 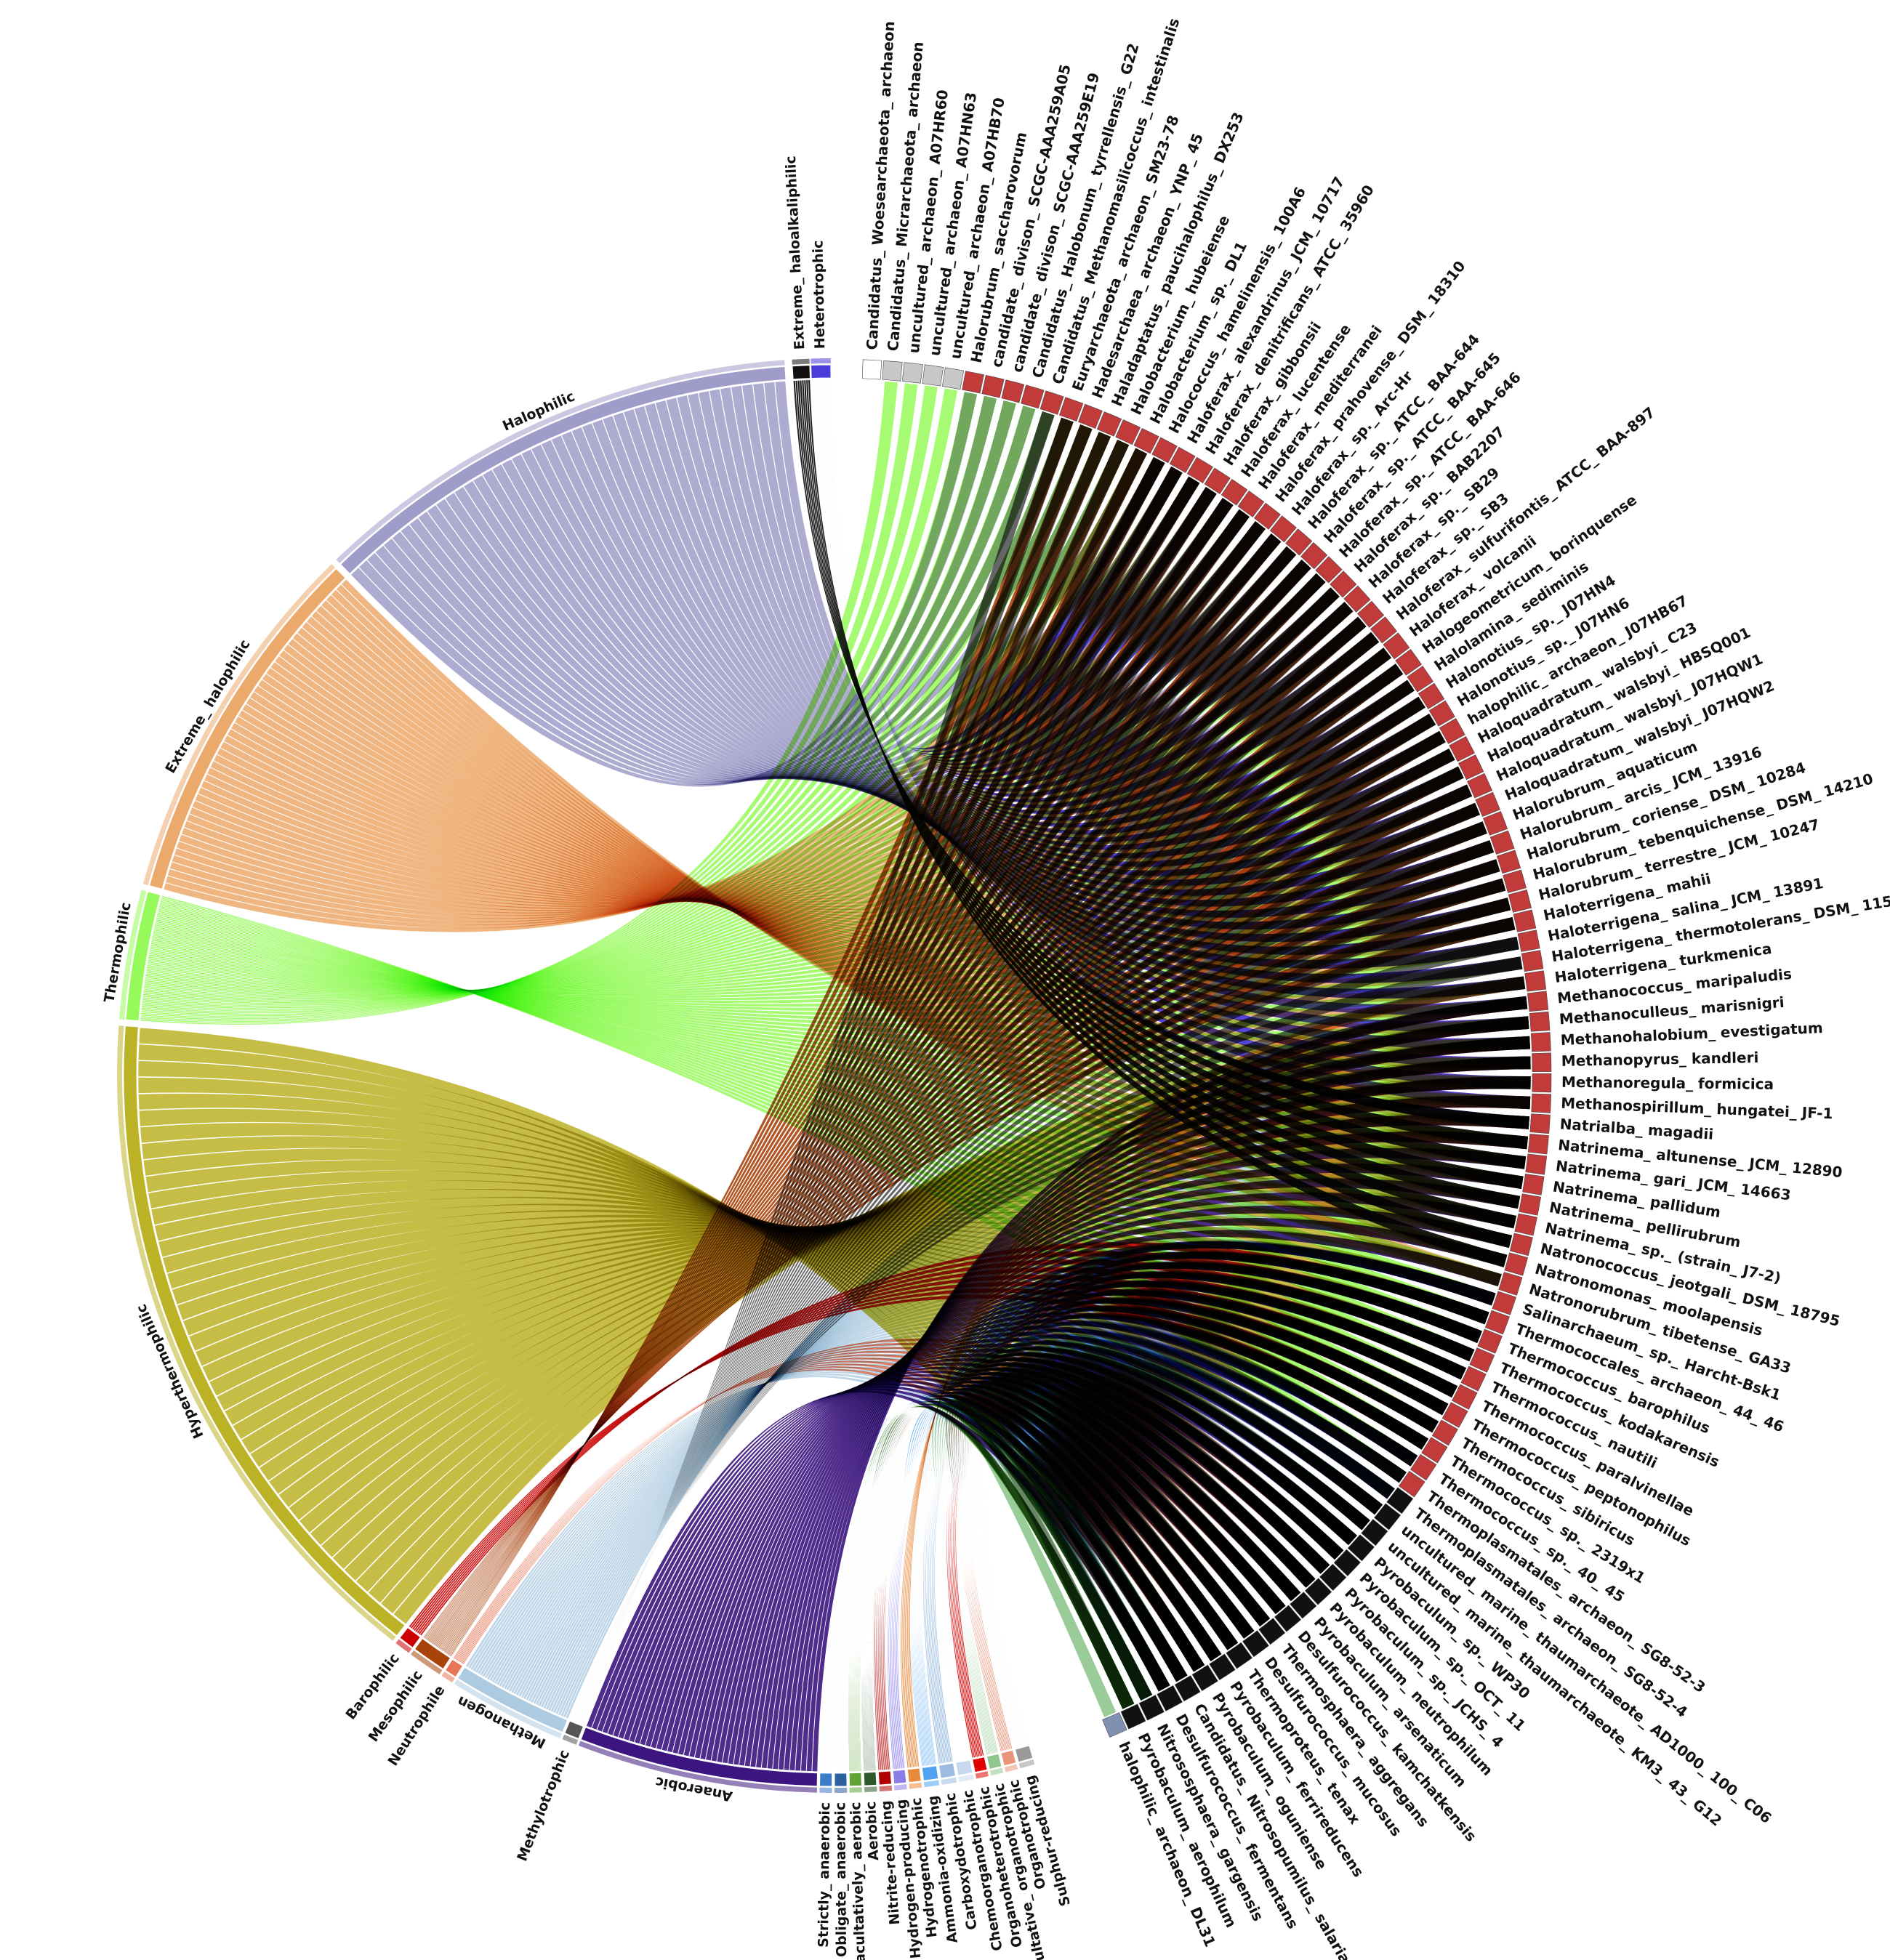 I want to click on trait-arc-extreme-halophilic, so click(x=247, y=729).